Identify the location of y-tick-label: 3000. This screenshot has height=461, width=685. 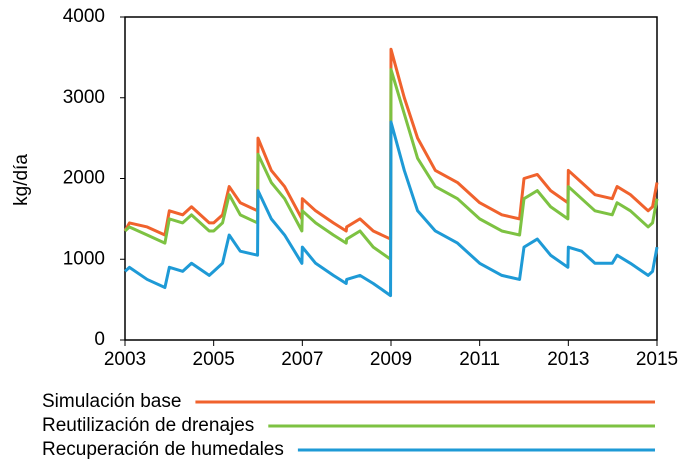
(84, 97).